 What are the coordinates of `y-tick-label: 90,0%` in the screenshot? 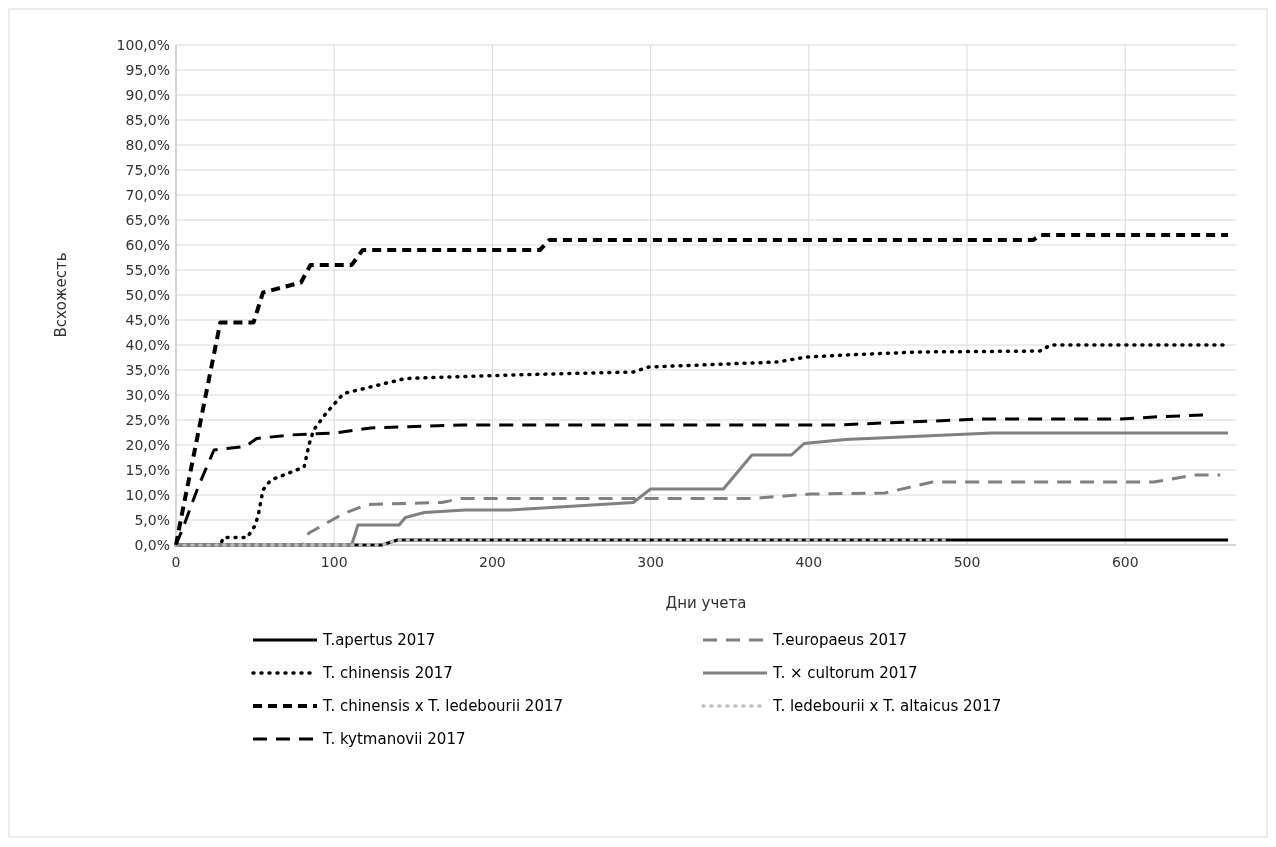 It's located at (147, 94).